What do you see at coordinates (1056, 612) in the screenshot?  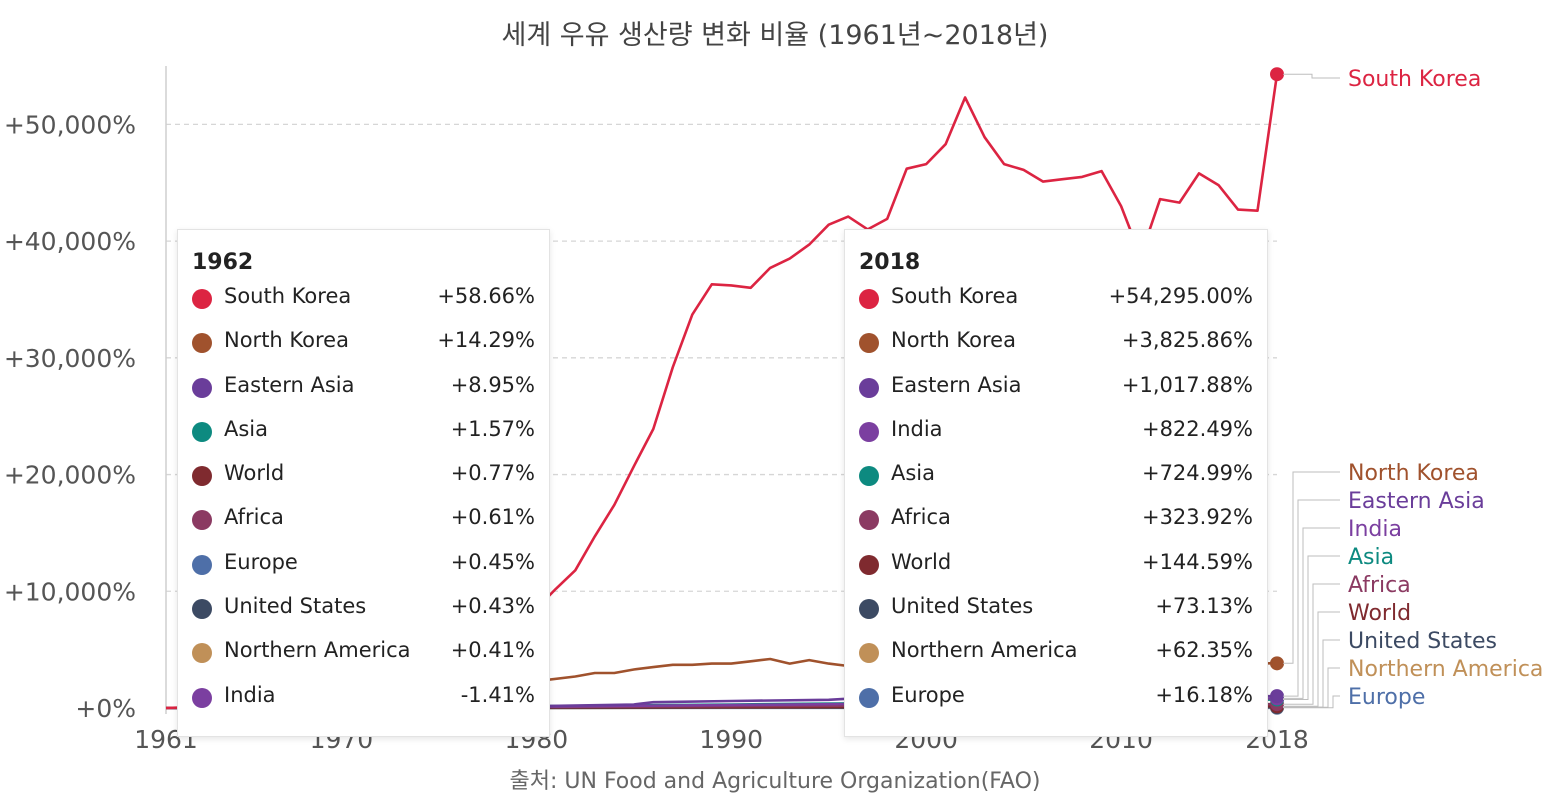 I see `tooltip-row-united-states: United States +73.13%` at bounding box center [1056, 612].